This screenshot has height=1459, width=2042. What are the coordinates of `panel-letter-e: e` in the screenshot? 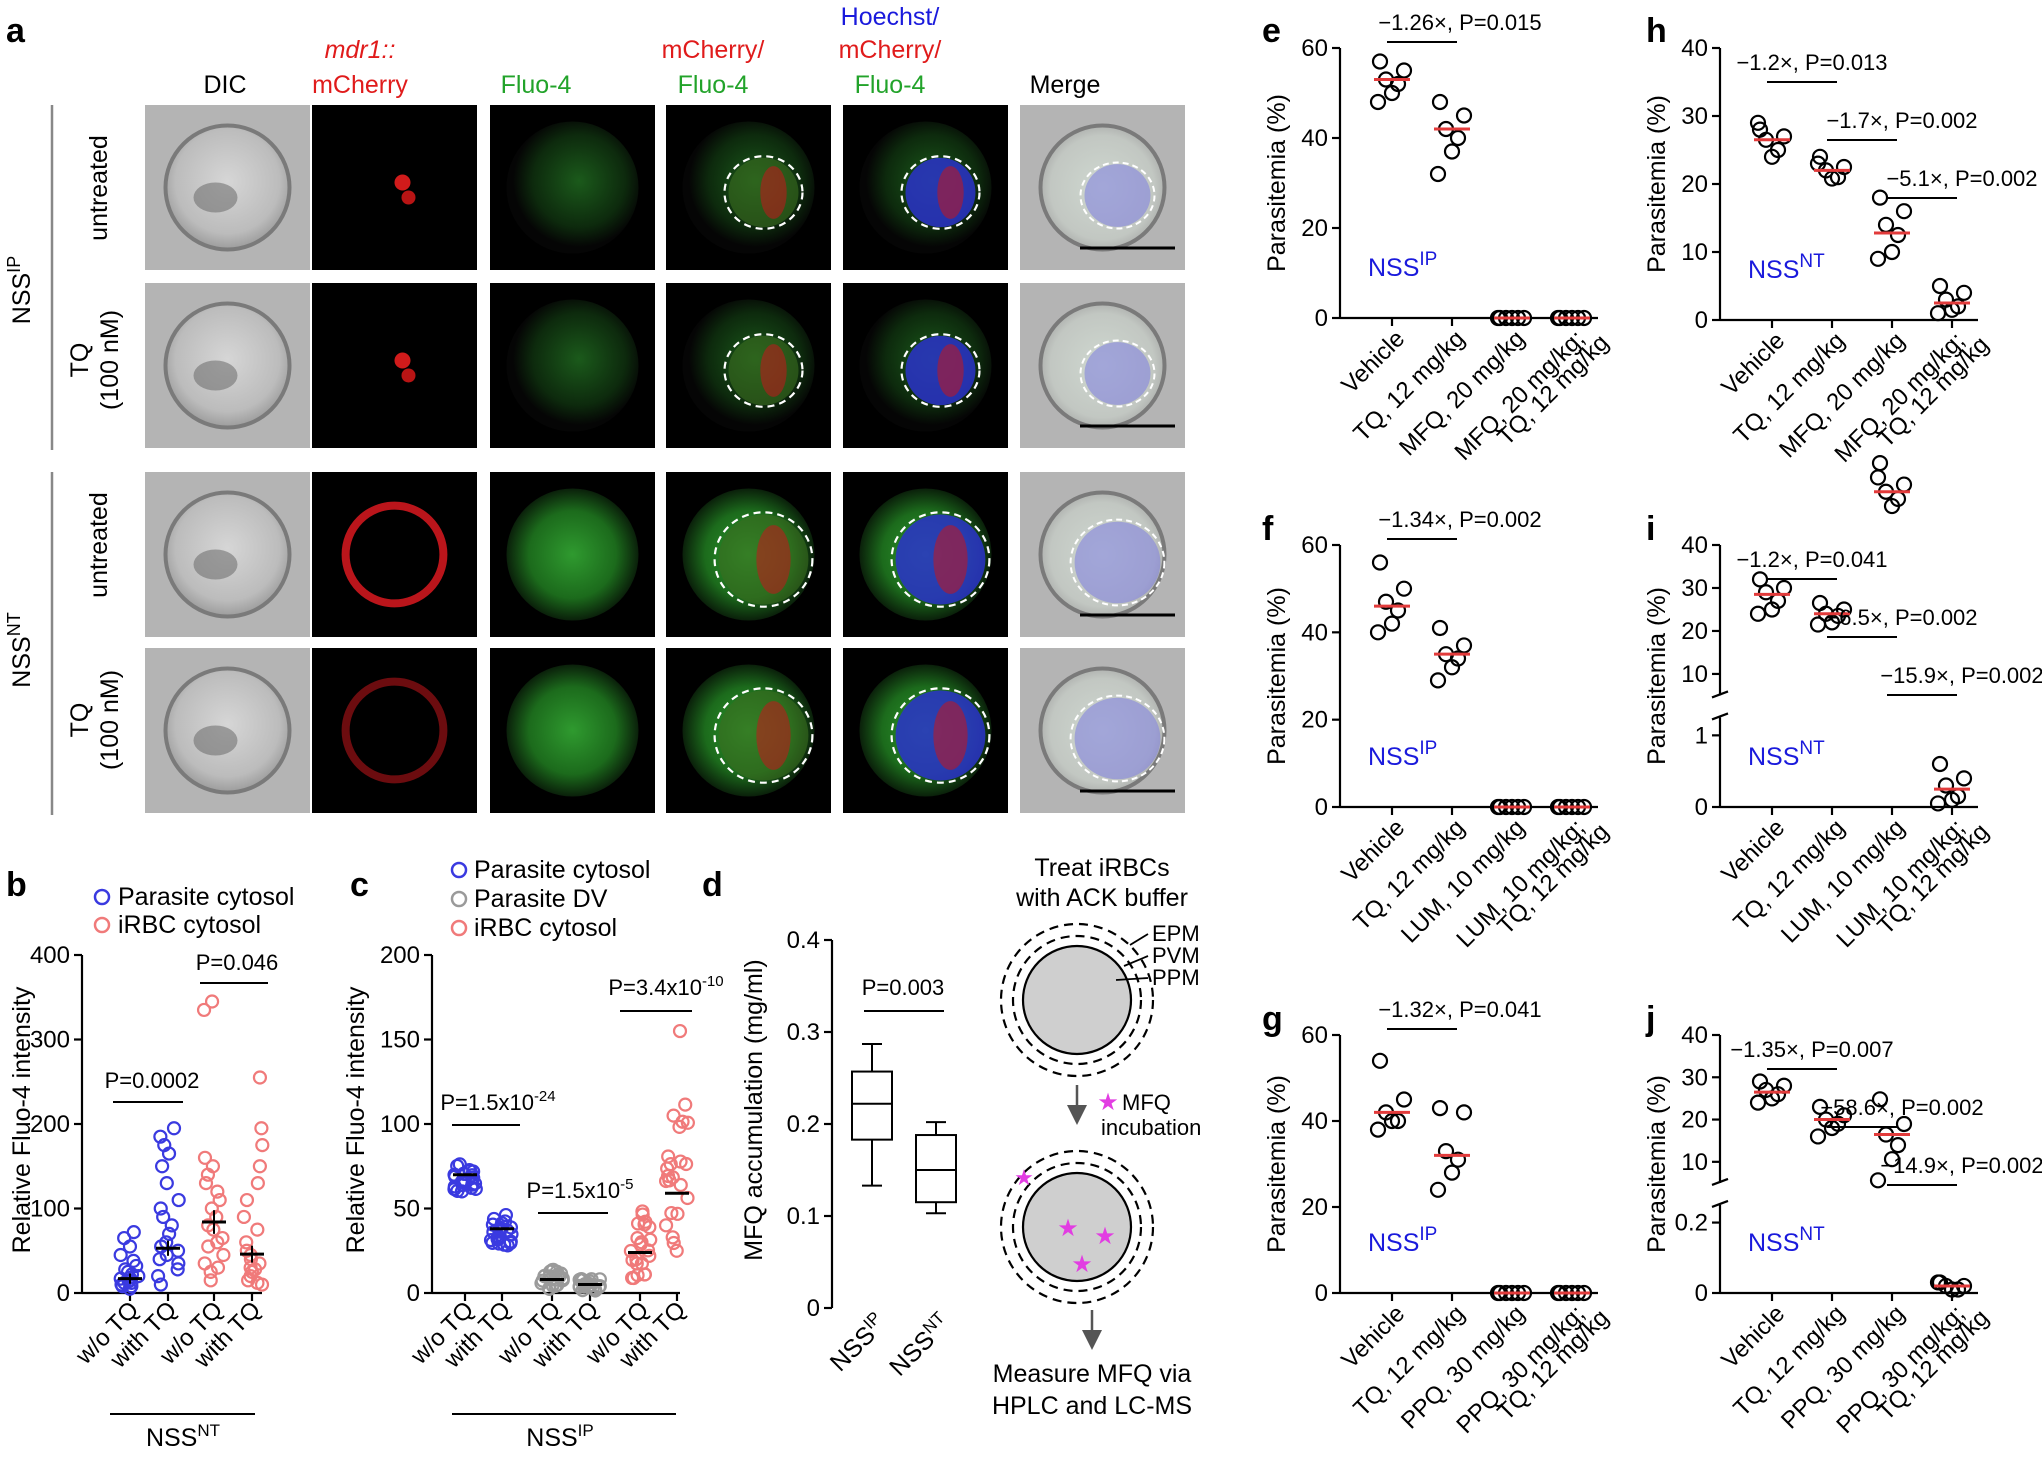 It's located at (1271, 31).